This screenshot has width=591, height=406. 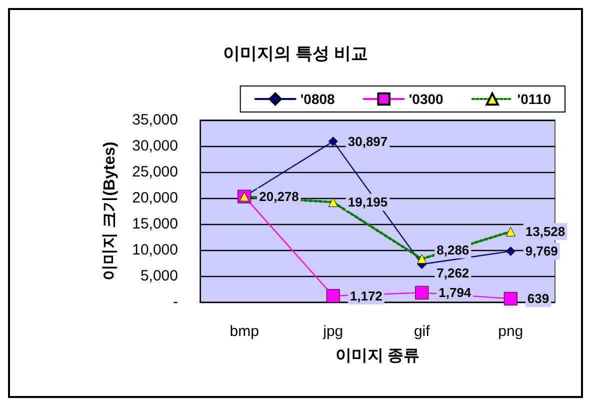 I want to click on data-label: 8,286, so click(x=453, y=250).